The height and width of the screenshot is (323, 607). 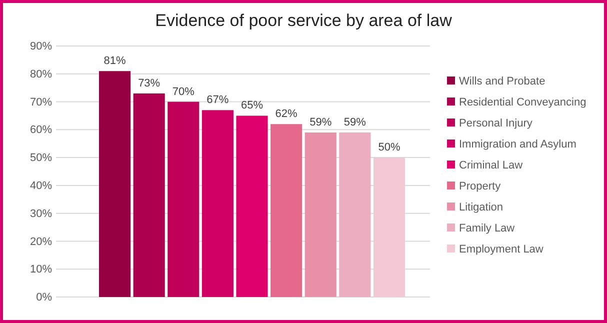 What do you see at coordinates (501, 250) in the screenshot?
I see `legend-label: Employment Law` at bounding box center [501, 250].